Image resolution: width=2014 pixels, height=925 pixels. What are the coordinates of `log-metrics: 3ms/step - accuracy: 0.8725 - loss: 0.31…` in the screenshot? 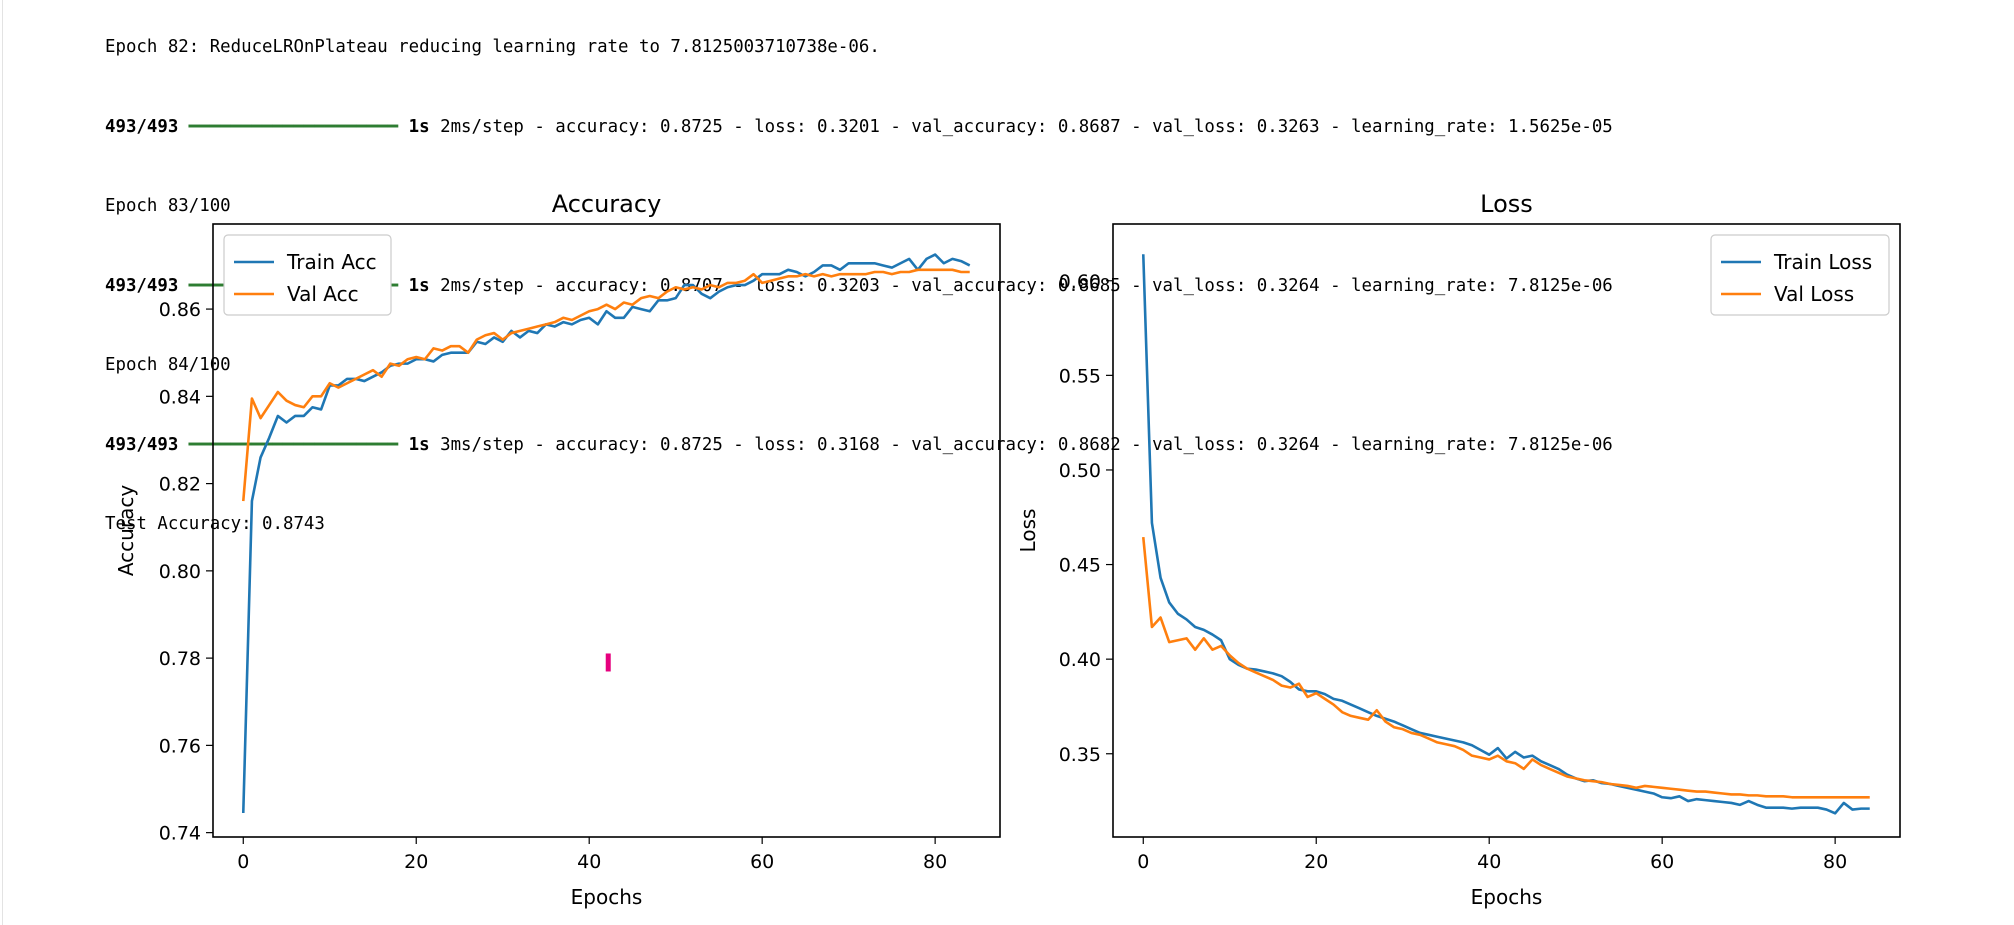 It's located at (1026, 444).